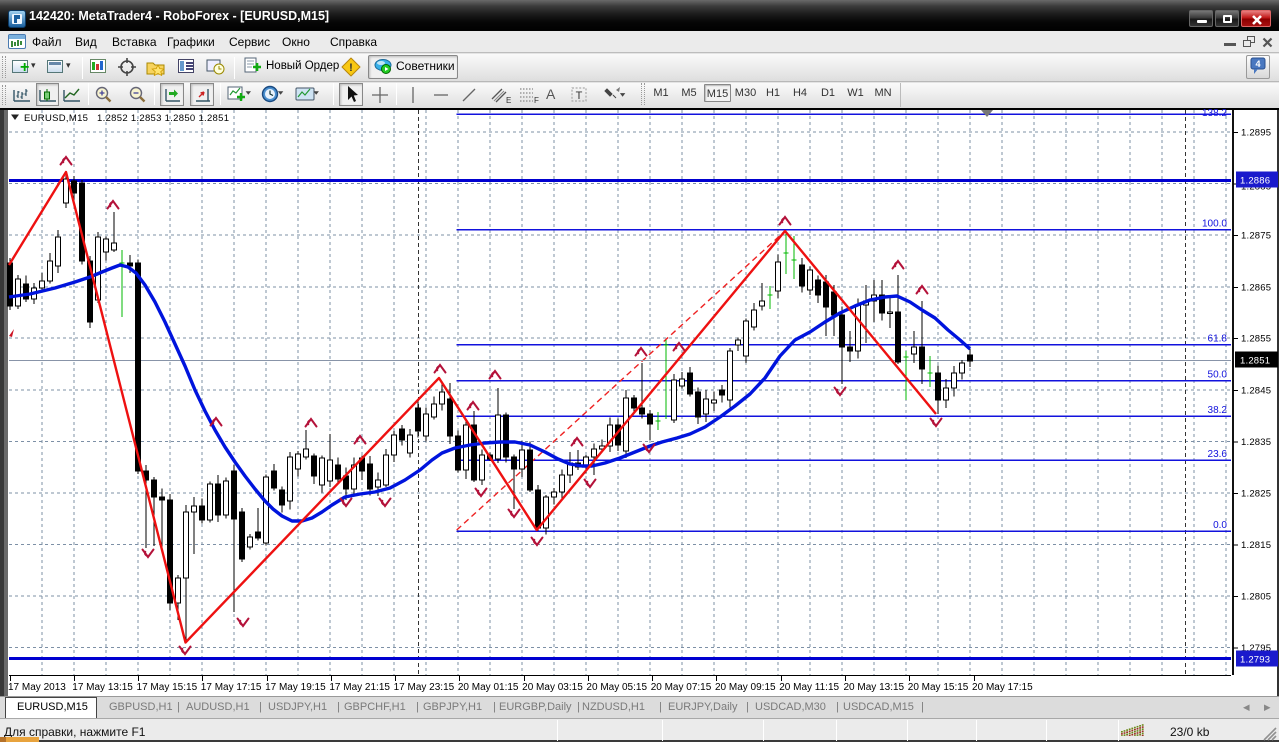  Describe the element at coordinates (809, 687) in the screenshot. I see `svg-text: 20 May 11:15` at that location.